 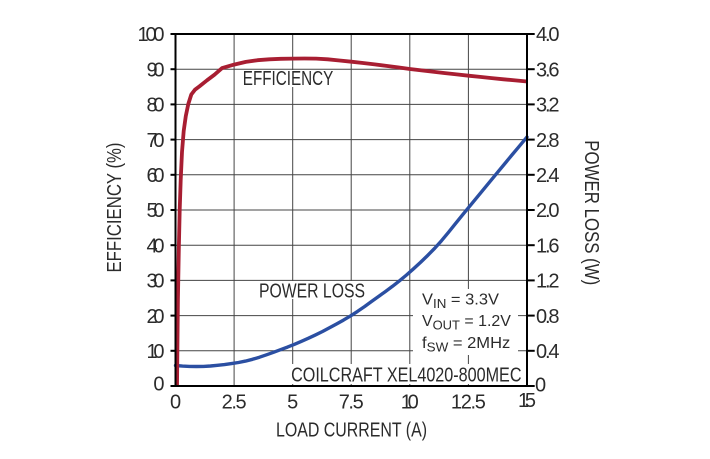 I want to click on svg-text: 60, so click(x=156, y=176).